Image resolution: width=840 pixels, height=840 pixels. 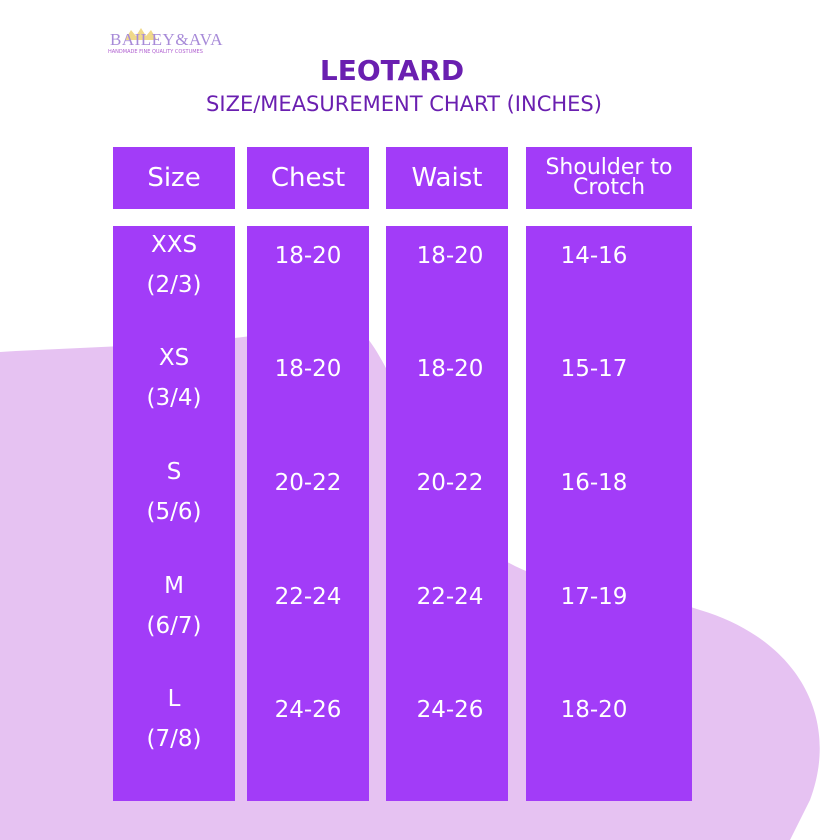 I want to click on logo-tagline: HANDMADE FINE QUALITY COSTUMES, so click(x=155, y=52).